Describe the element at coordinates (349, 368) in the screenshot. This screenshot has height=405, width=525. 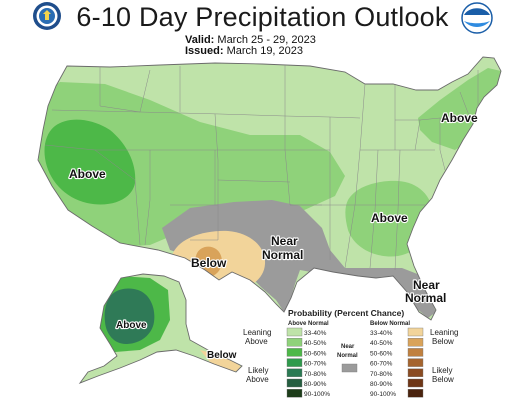
I see `legend-near-swatch` at that location.